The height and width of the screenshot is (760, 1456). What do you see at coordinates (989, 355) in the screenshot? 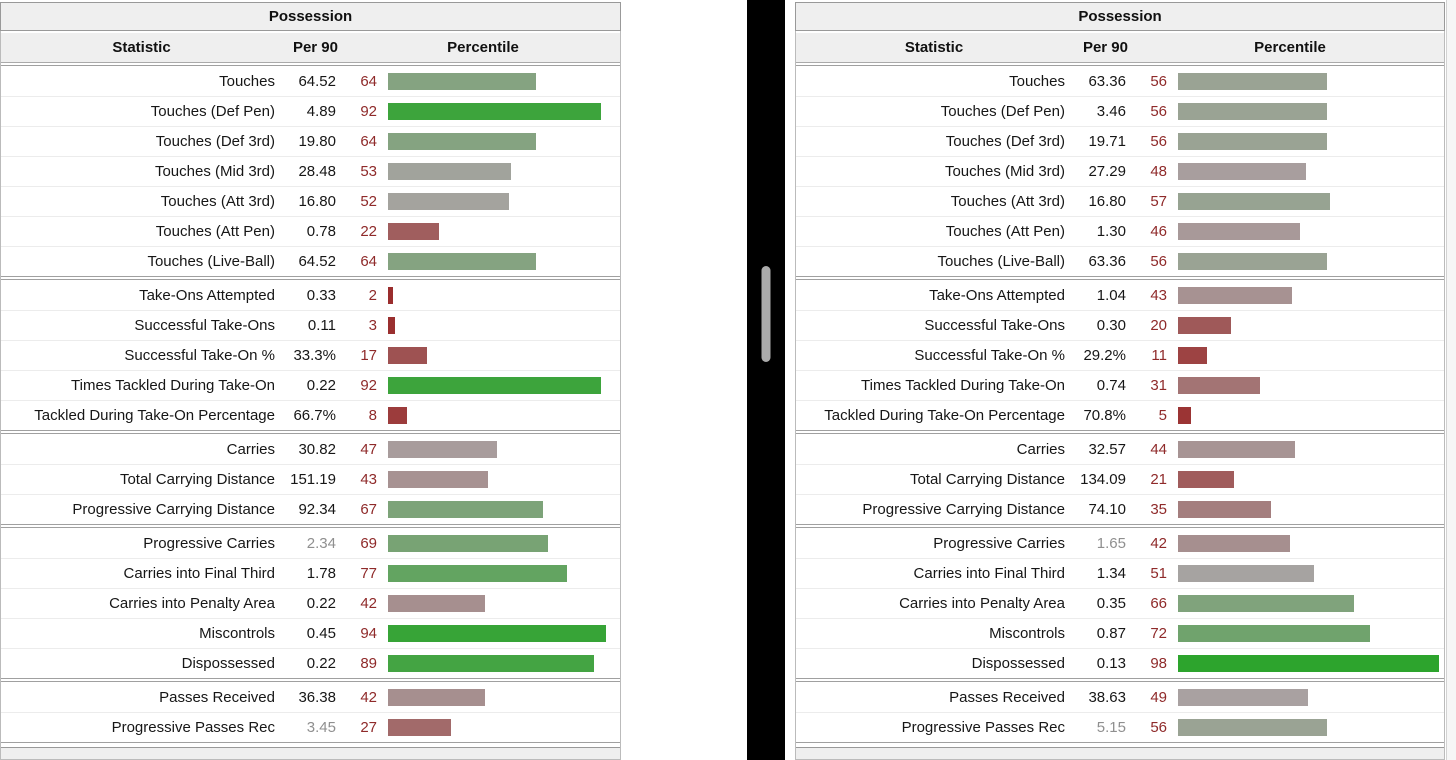
I see `stat-label: Successful Take-On %` at bounding box center [989, 355].